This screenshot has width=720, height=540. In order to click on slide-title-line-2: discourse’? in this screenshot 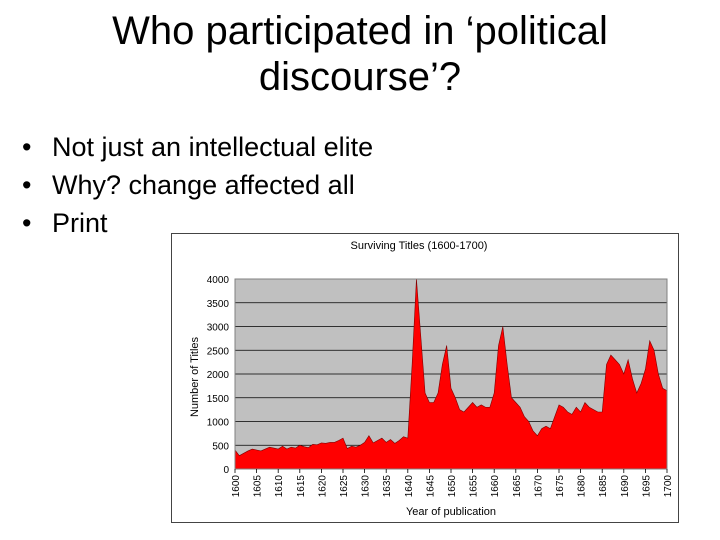, I will do `click(360, 77)`.